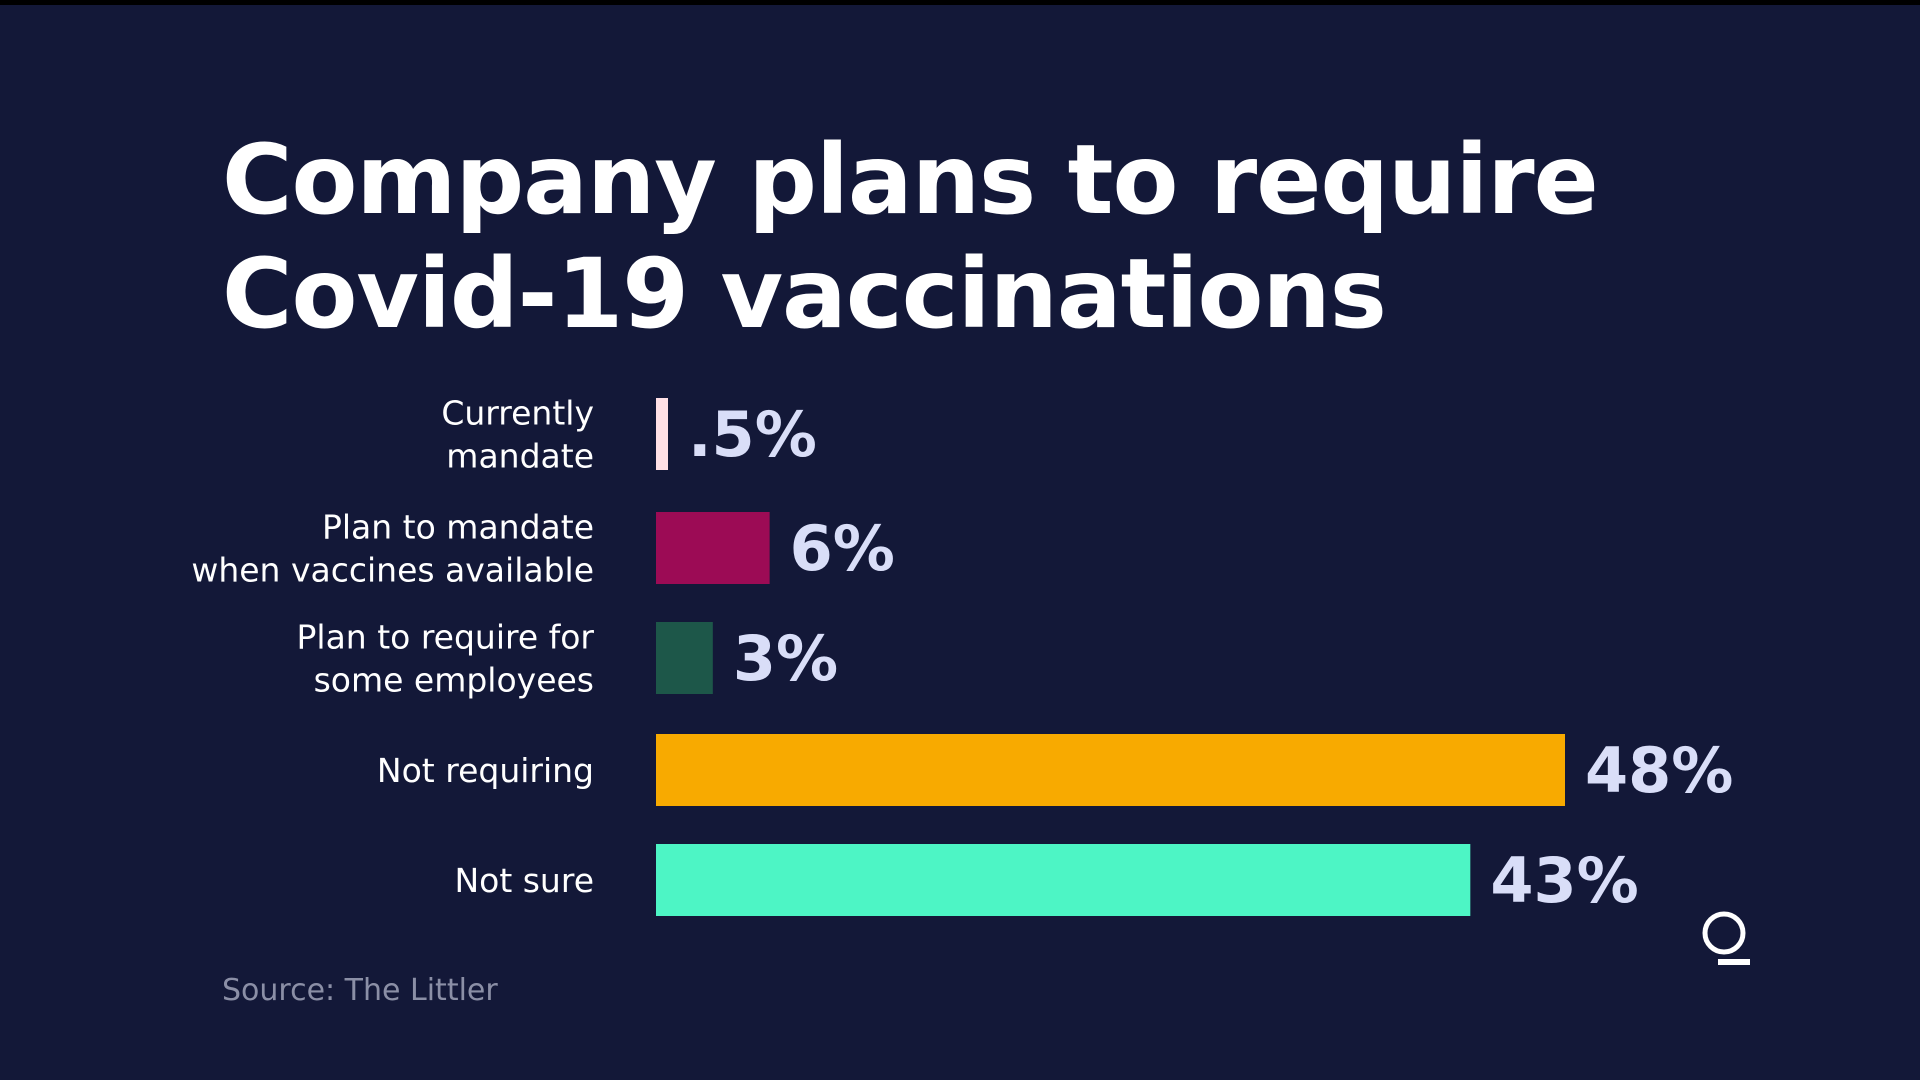 The image size is (1920, 1080). I want to click on value-label: 6%, so click(842, 548).